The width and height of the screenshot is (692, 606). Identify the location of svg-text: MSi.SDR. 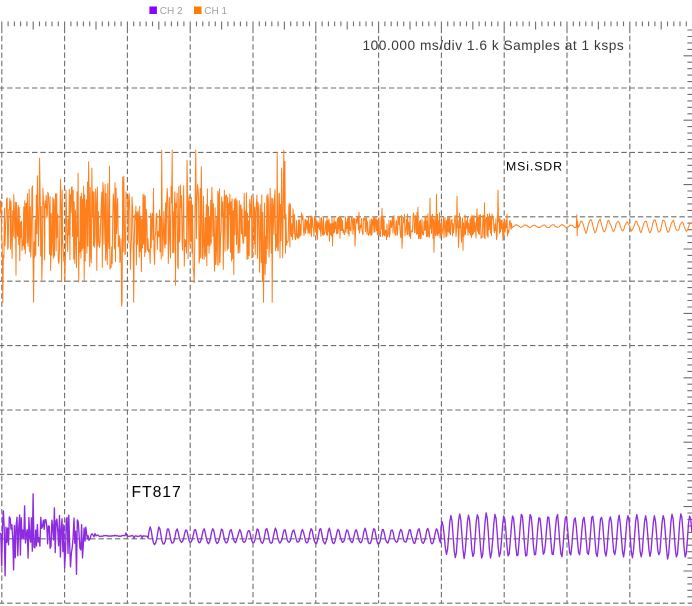
(534, 166).